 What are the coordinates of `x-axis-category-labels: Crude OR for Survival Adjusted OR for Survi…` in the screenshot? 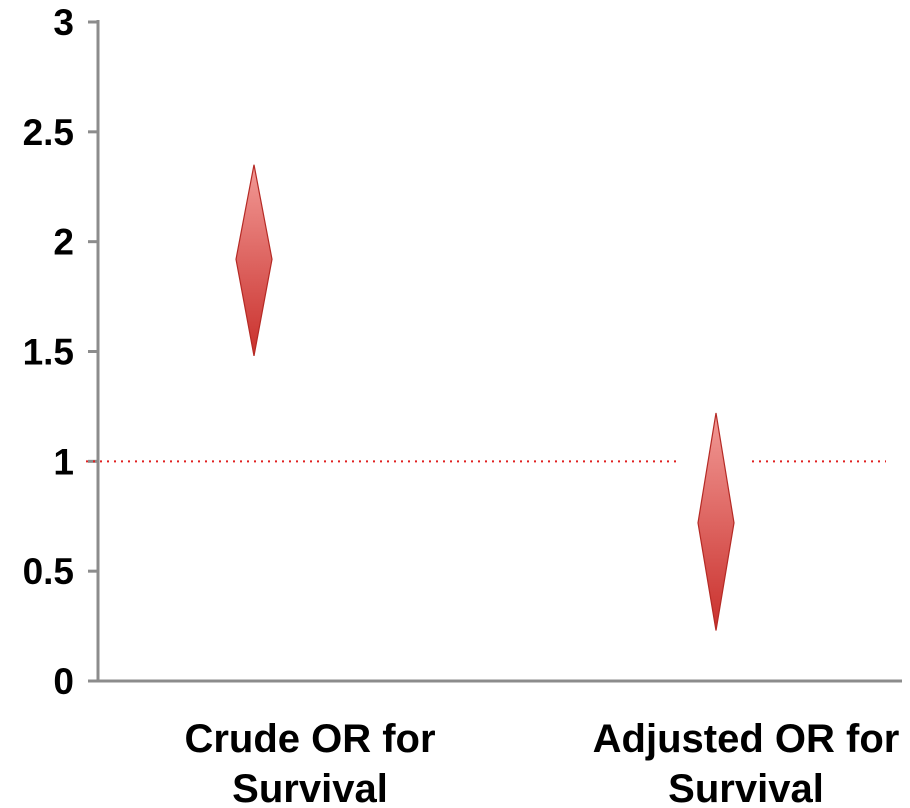 It's located at (541, 762).